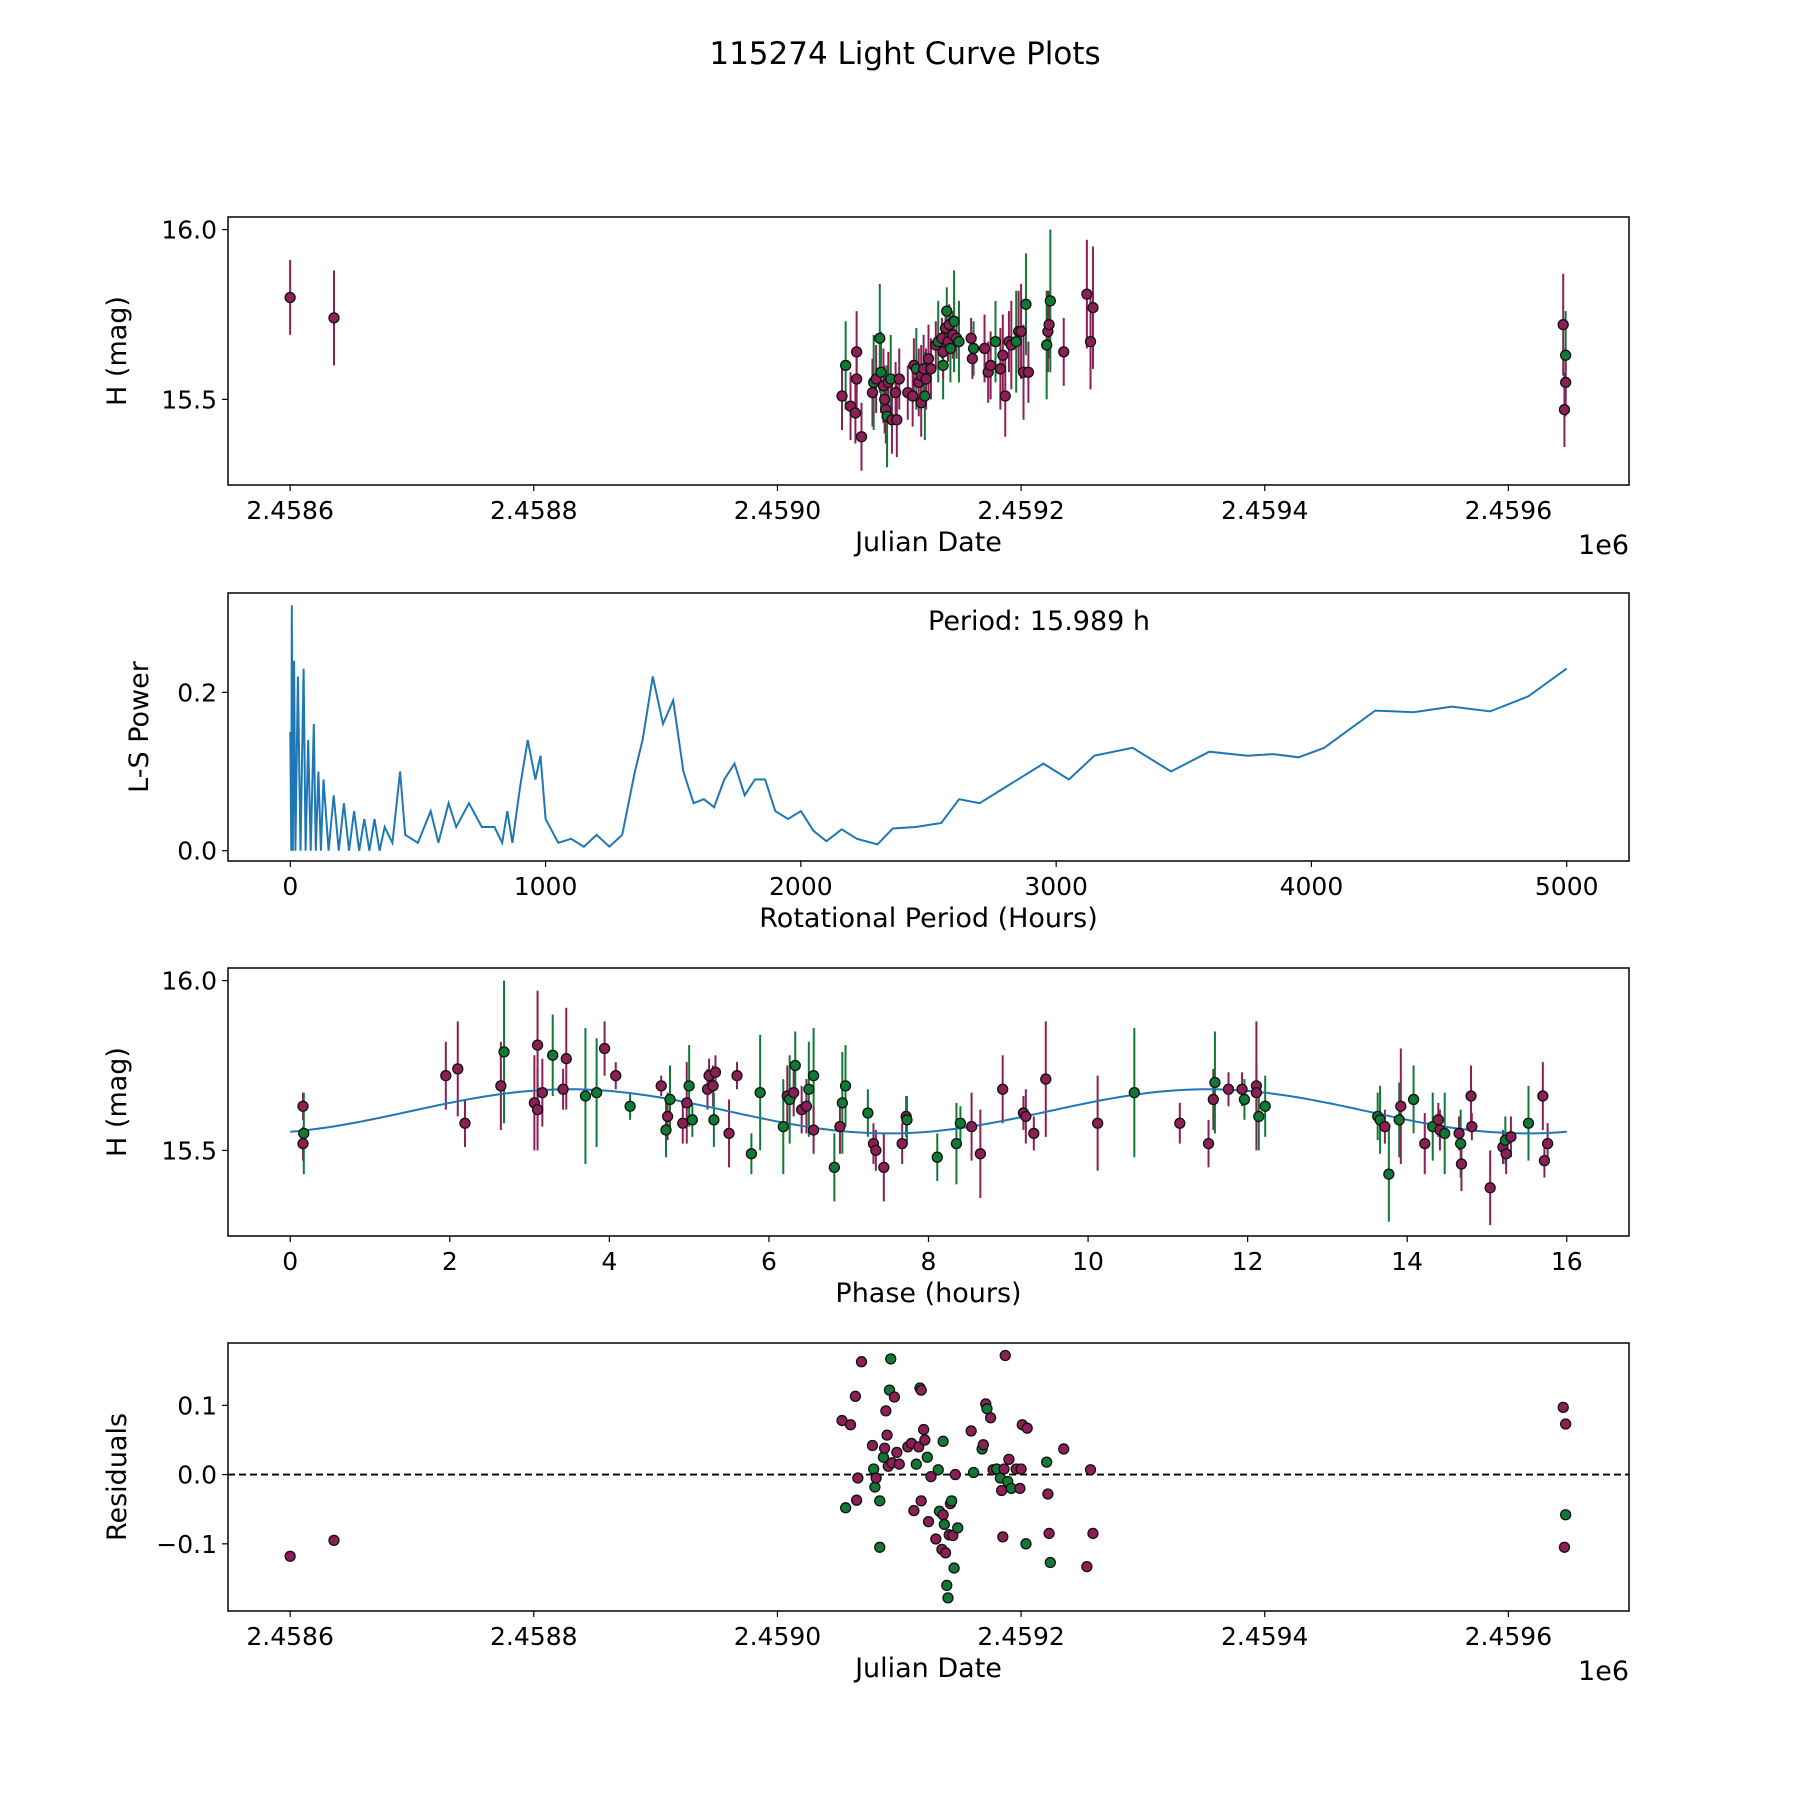  What do you see at coordinates (927, 542) in the screenshot?
I see `x-axis-label: Julian Date` at bounding box center [927, 542].